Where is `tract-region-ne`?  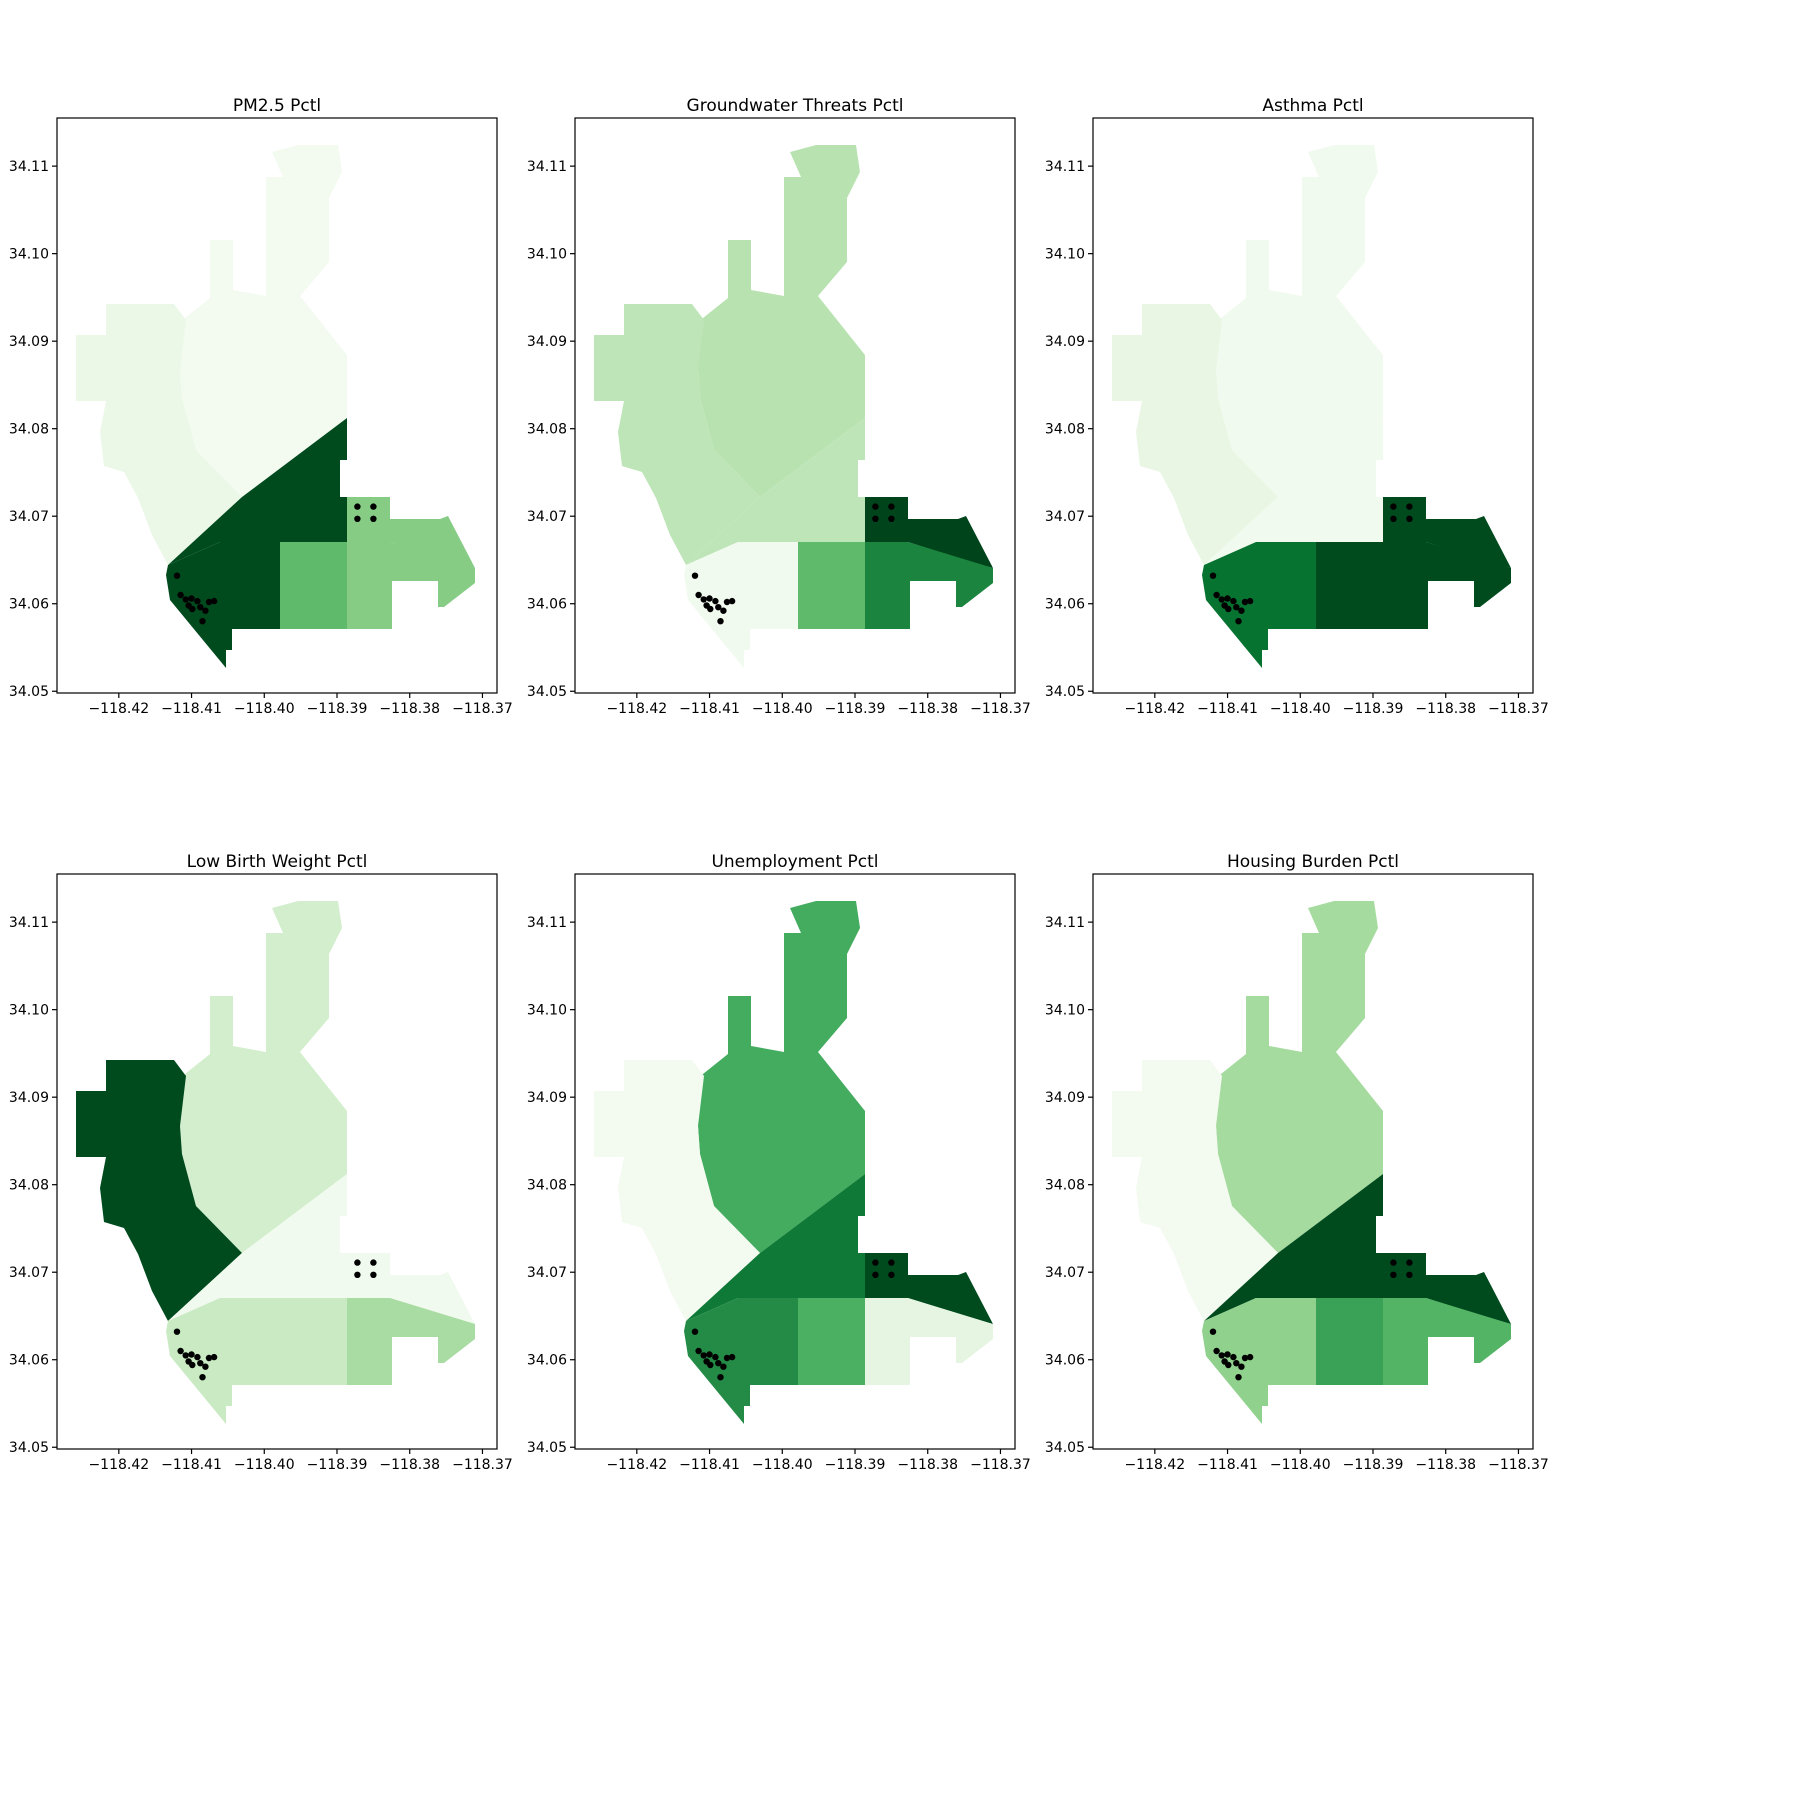
tract-region-ne is located at coordinates (1447, 1288).